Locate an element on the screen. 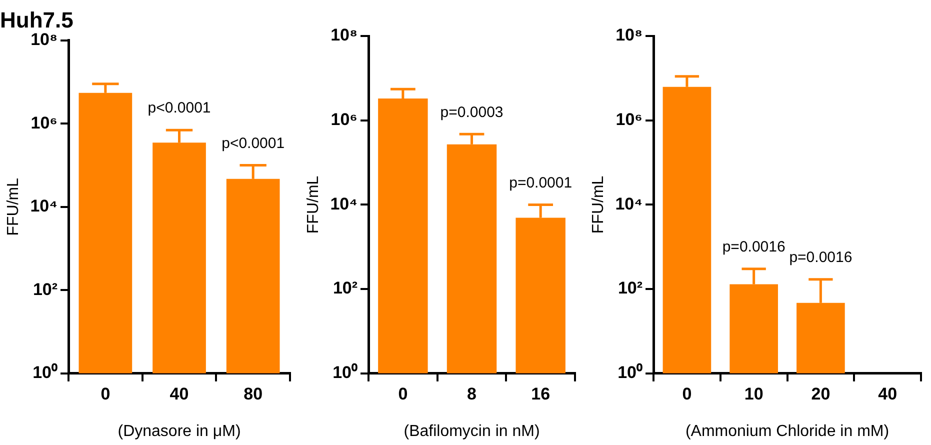  x-tick-label: 8 is located at coordinates (471, 394).